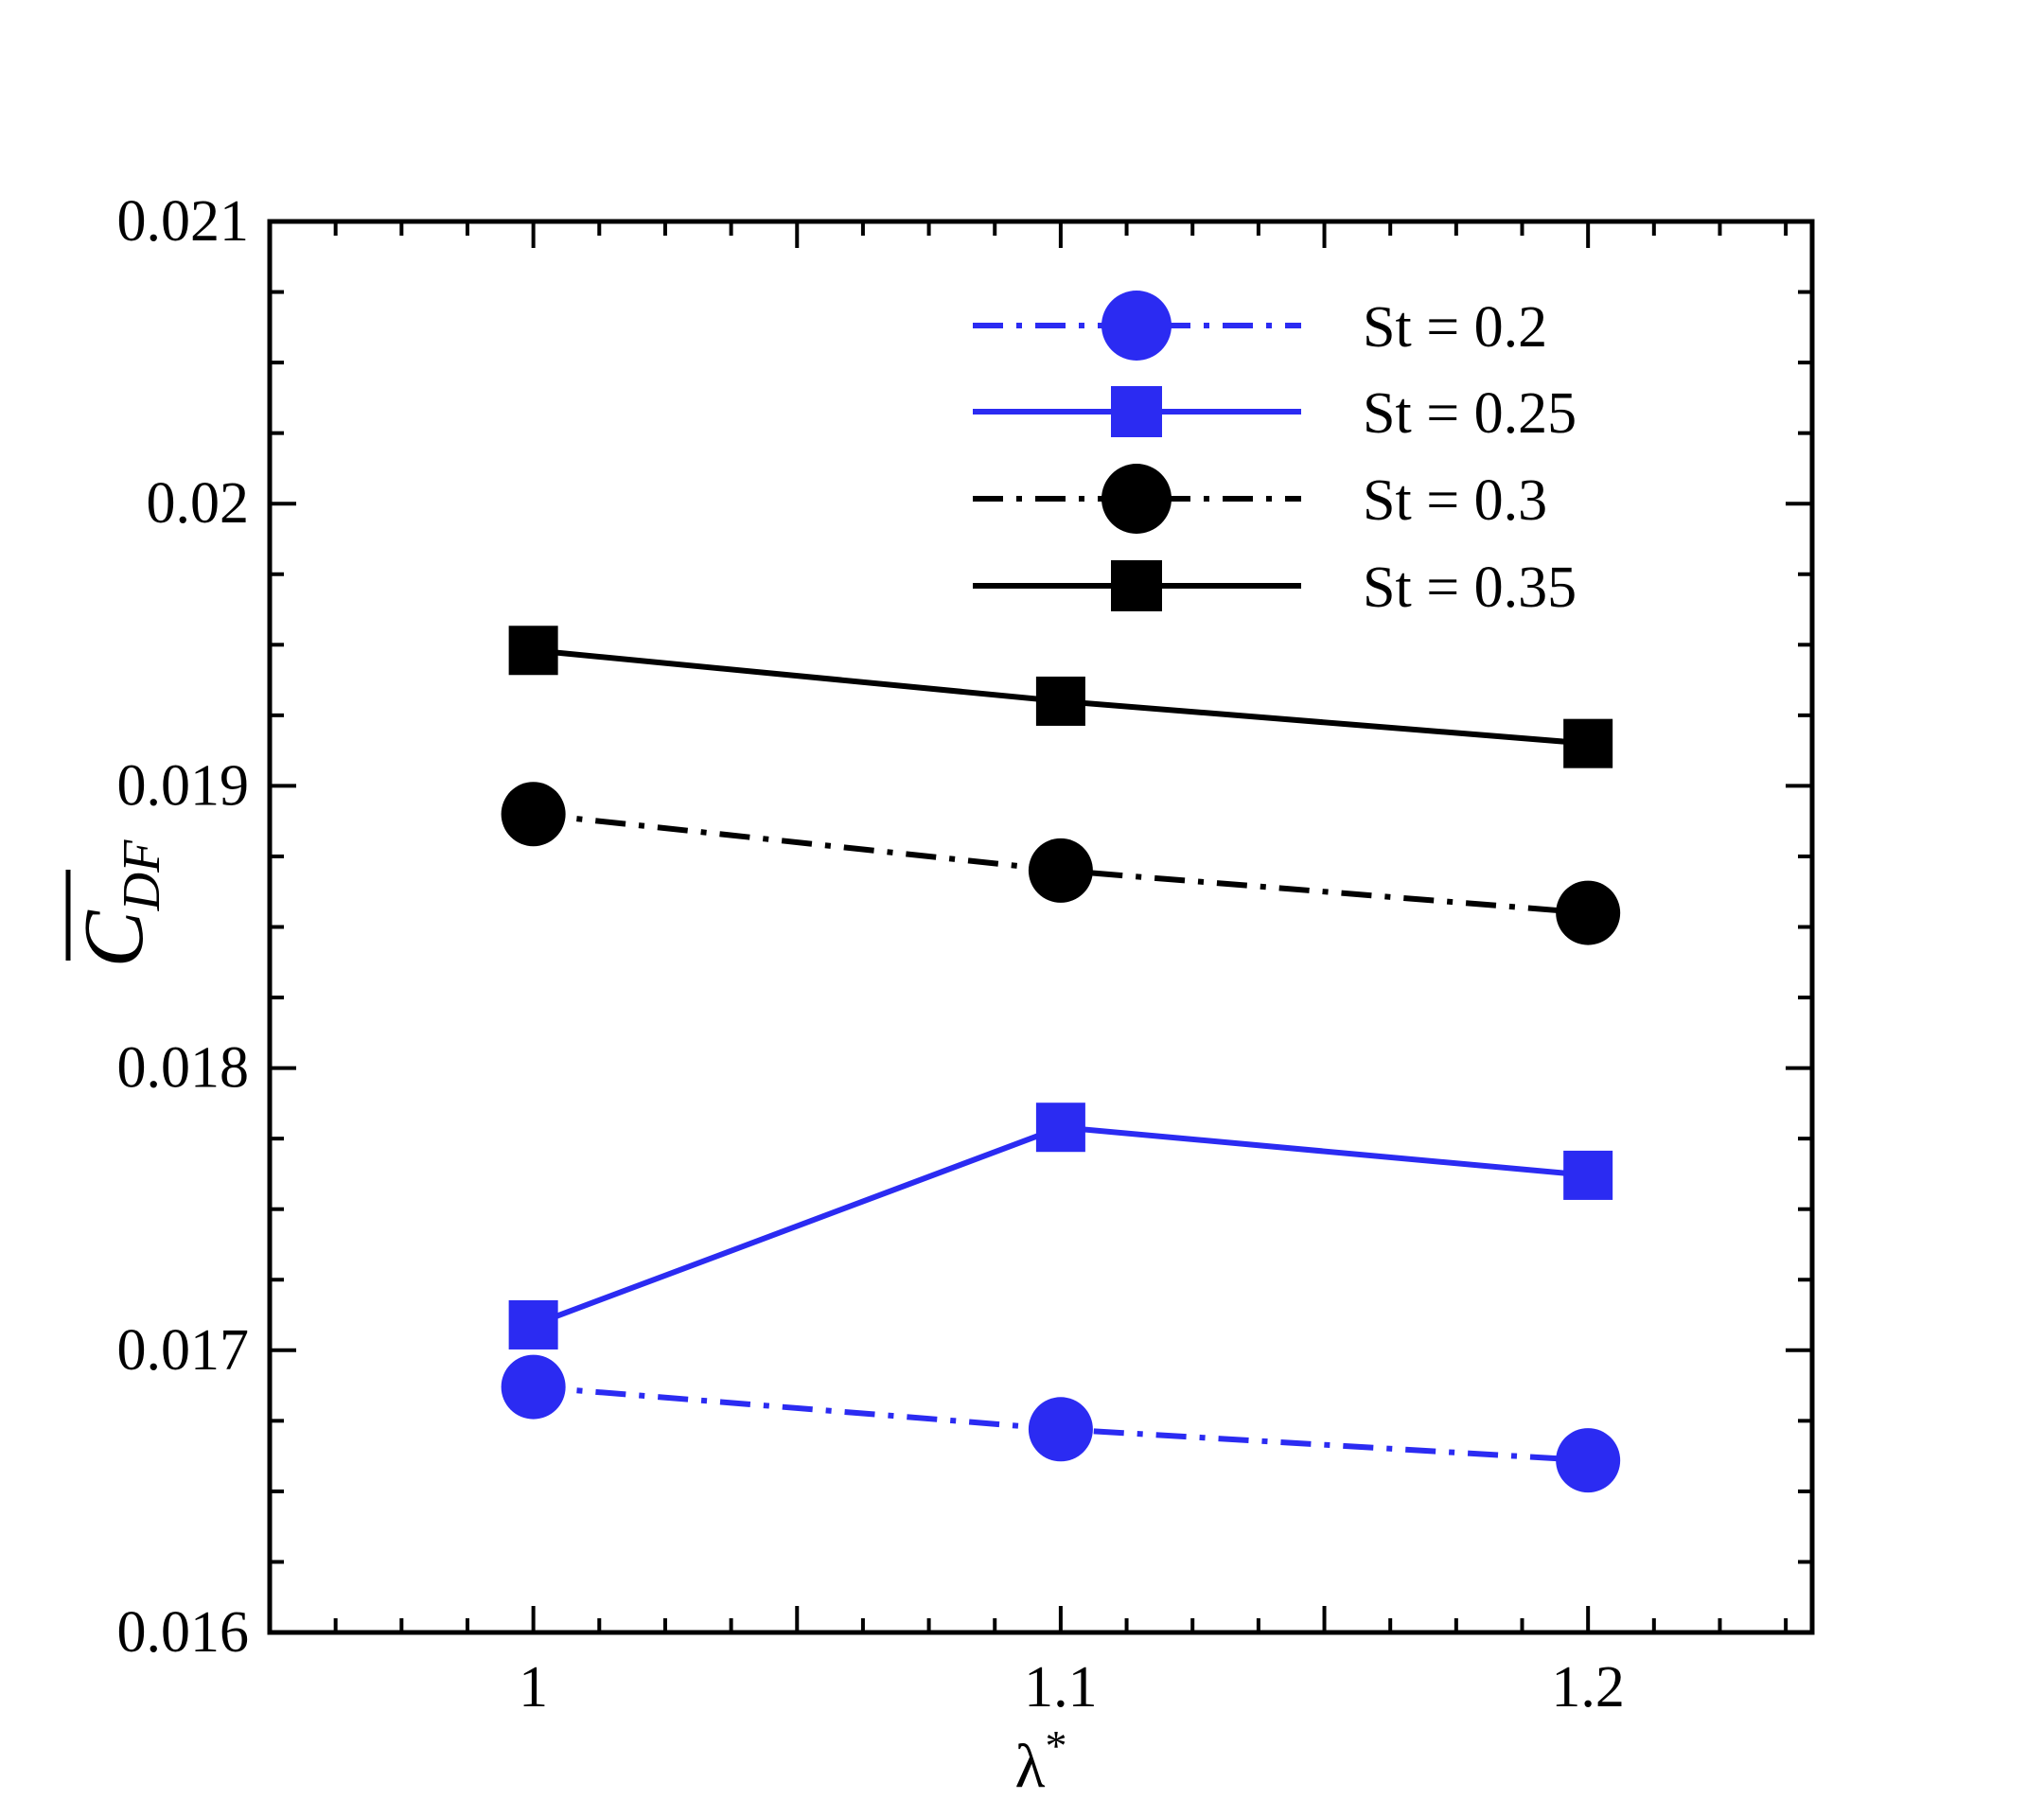 This screenshot has width=2044, height=1817. What do you see at coordinates (1029, 1766) in the screenshot?
I see `x-axis-title-symbol: λ` at bounding box center [1029, 1766].